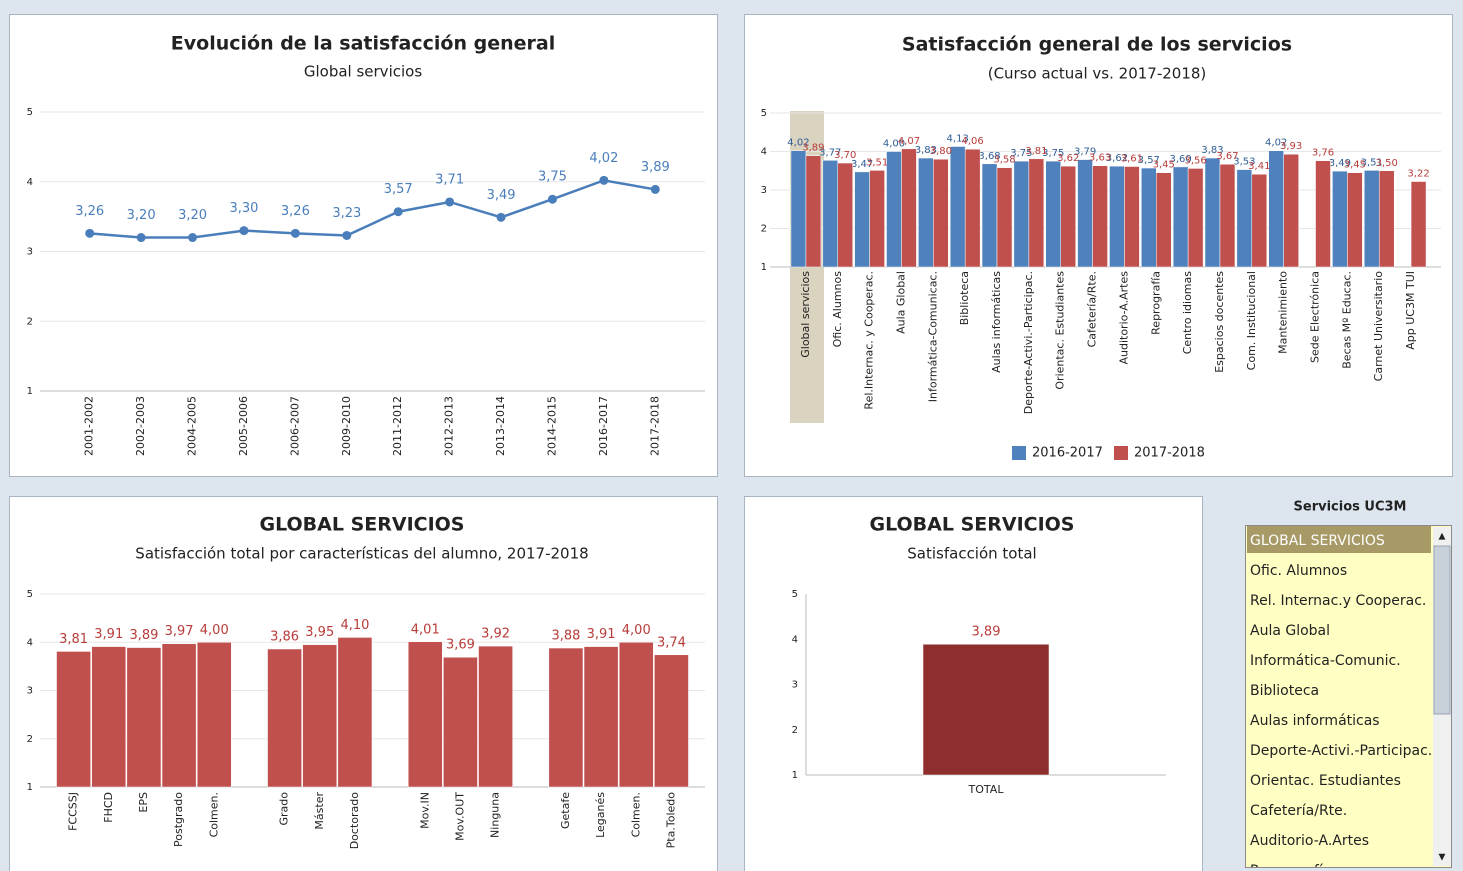 The height and width of the screenshot is (871, 1463). I want to click on value-label: 3,67, so click(1227, 156).